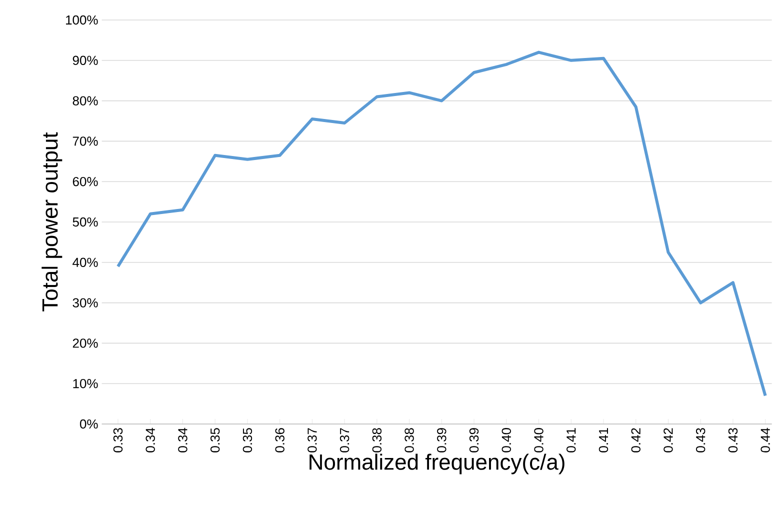 This screenshot has height=511, width=773. What do you see at coordinates (85, 343) in the screenshot?
I see `y-tick-label: 20%` at bounding box center [85, 343].